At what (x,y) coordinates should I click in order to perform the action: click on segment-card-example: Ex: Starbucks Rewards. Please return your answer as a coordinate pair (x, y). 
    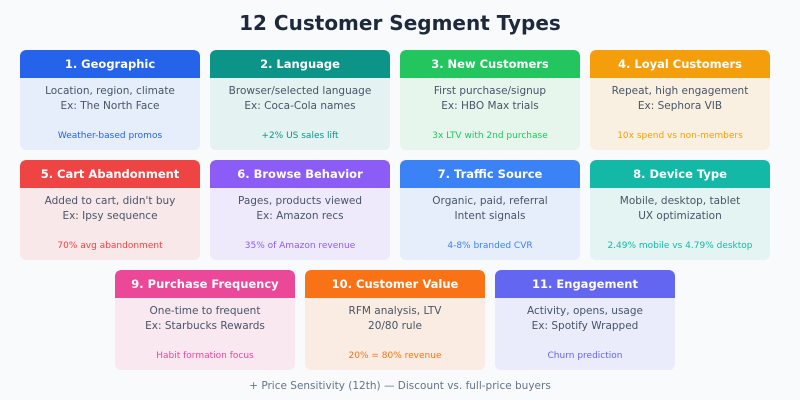
    Looking at the image, I should click on (205, 326).